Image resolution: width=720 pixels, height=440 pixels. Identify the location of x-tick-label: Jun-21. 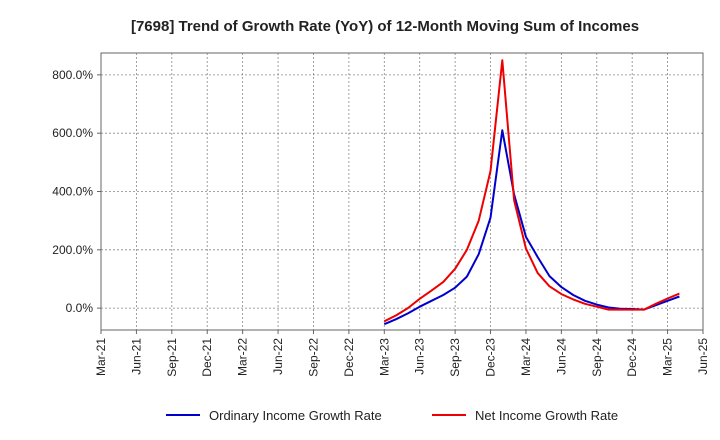
(136, 356).